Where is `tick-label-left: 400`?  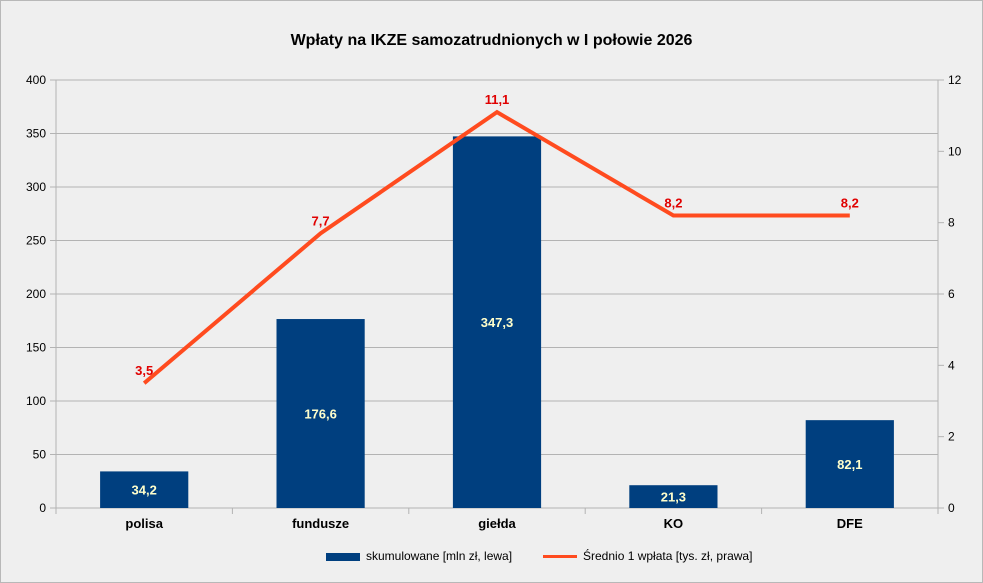 tick-label-left: 400 is located at coordinates (36, 80).